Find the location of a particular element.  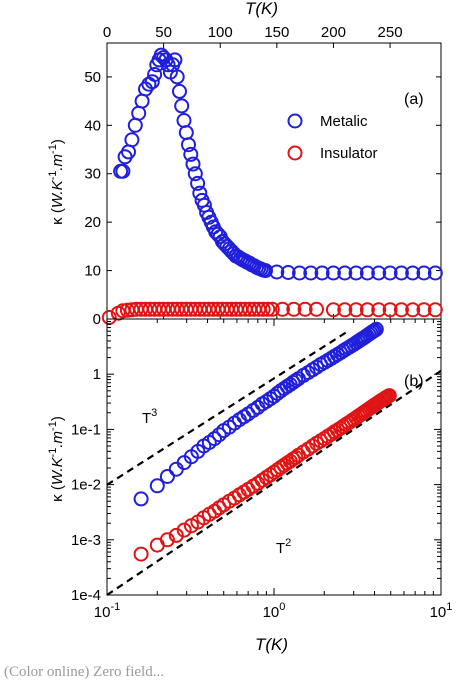

panel-a-xtick-label: 250 is located at coordinates (390, 32).